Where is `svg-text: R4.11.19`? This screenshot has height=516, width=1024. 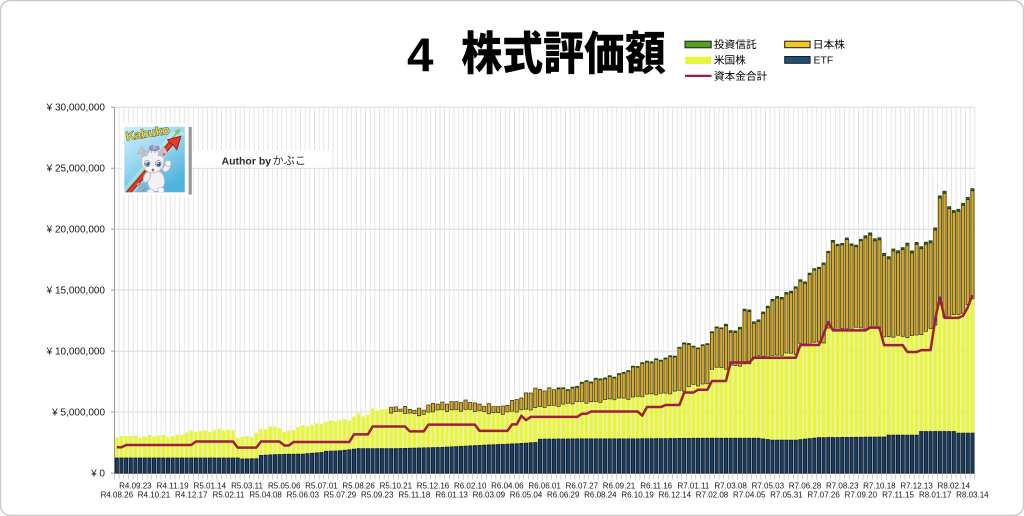
svg-text: R4.11.19 is located at coordinates (173, 486).